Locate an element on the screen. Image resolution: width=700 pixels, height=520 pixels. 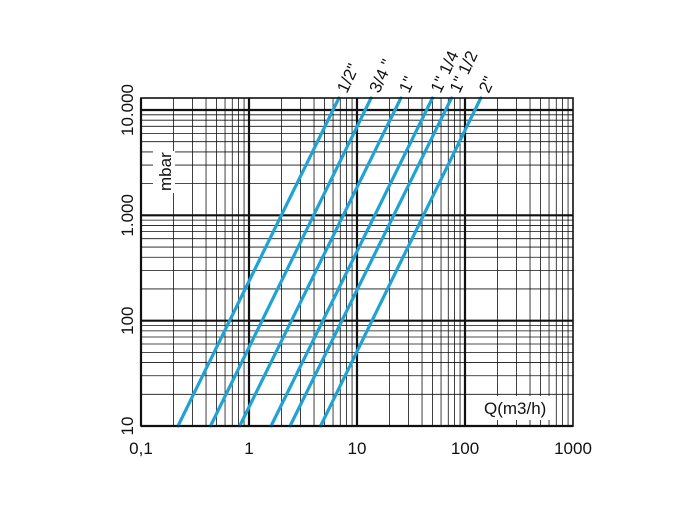
y-axis-title: mbar is located at coordinates (165, 171).